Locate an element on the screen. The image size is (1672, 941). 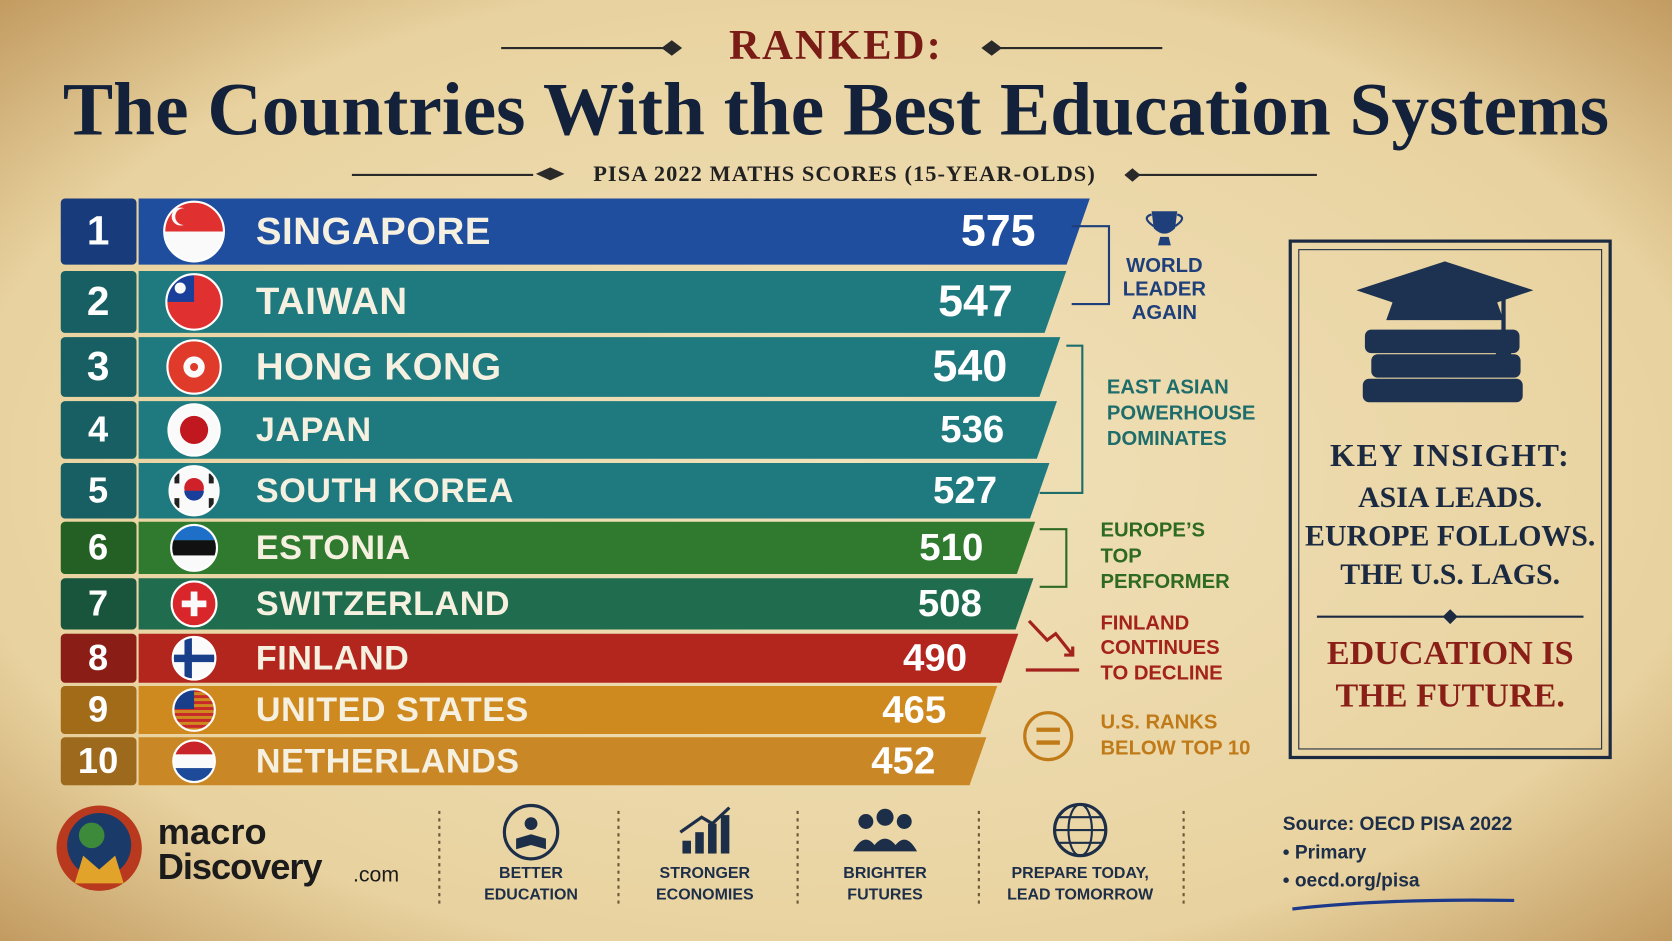
pillar-label: STRONGER is located at coordinates (705, 873).